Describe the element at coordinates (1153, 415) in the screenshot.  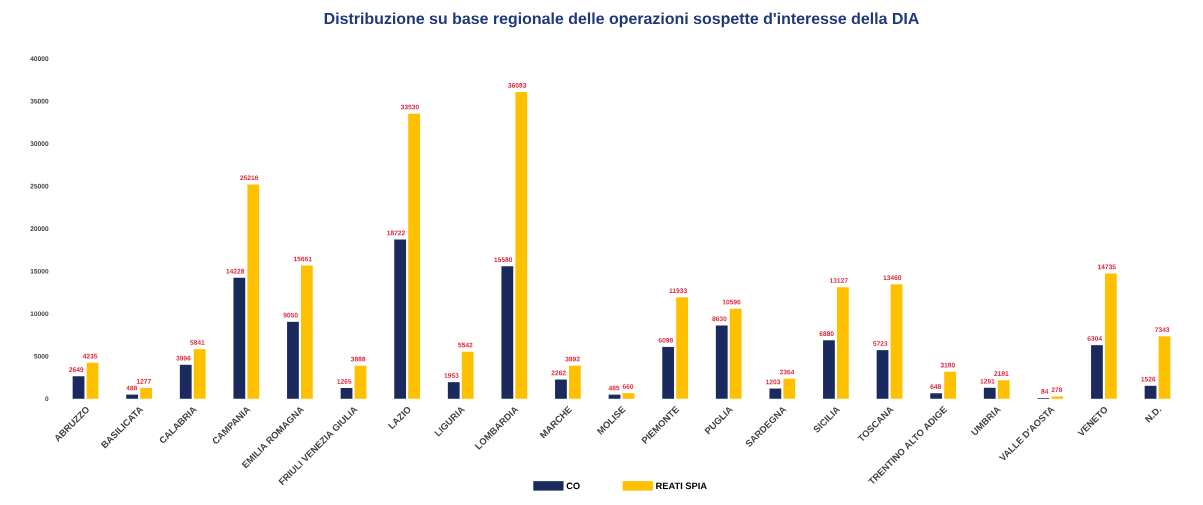
I see `x-tick-label: N.D.` at that location.